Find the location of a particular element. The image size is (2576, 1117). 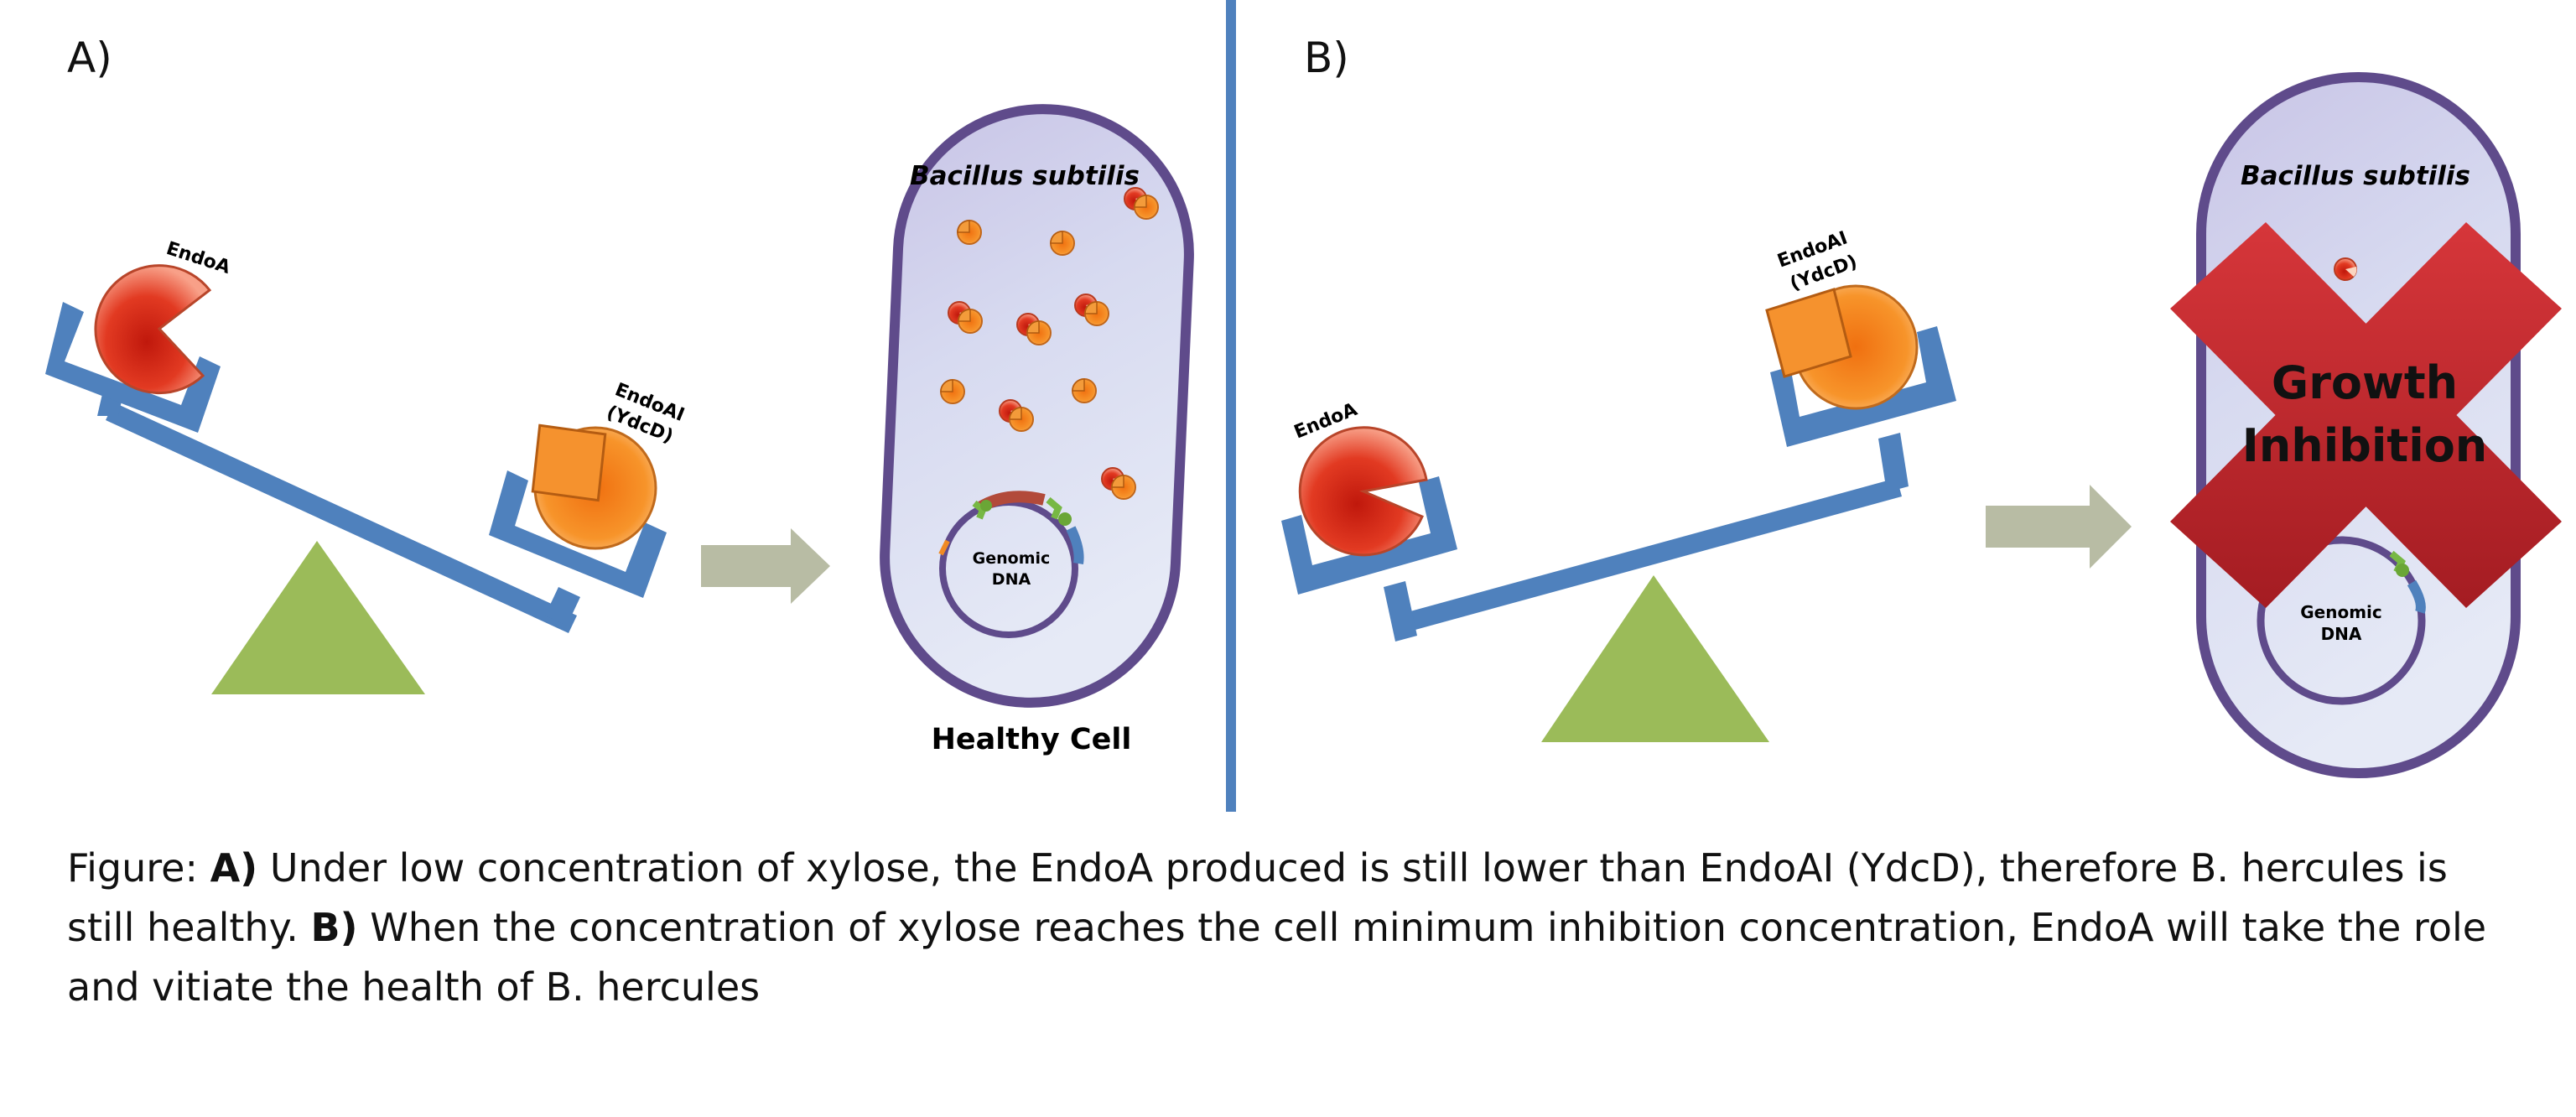

panel-a-letter: A) is located at coordinates (89, 58).